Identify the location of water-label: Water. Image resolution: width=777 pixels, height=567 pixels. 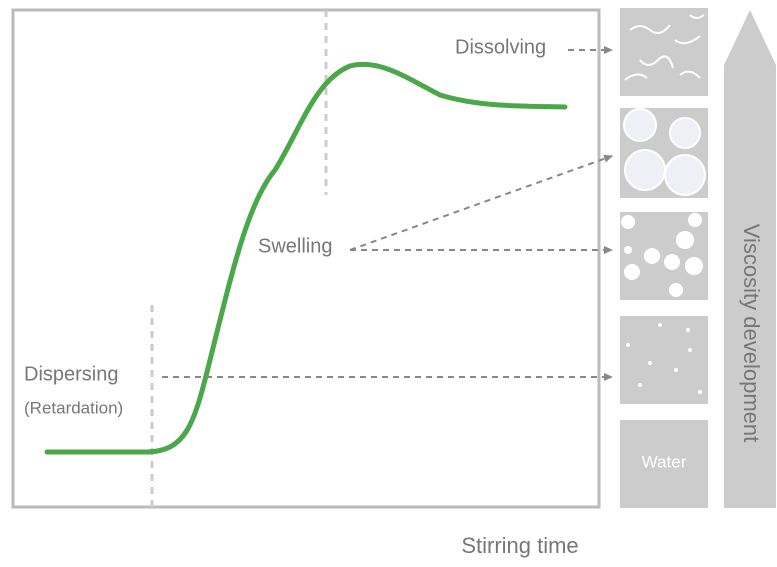
(664, 461).